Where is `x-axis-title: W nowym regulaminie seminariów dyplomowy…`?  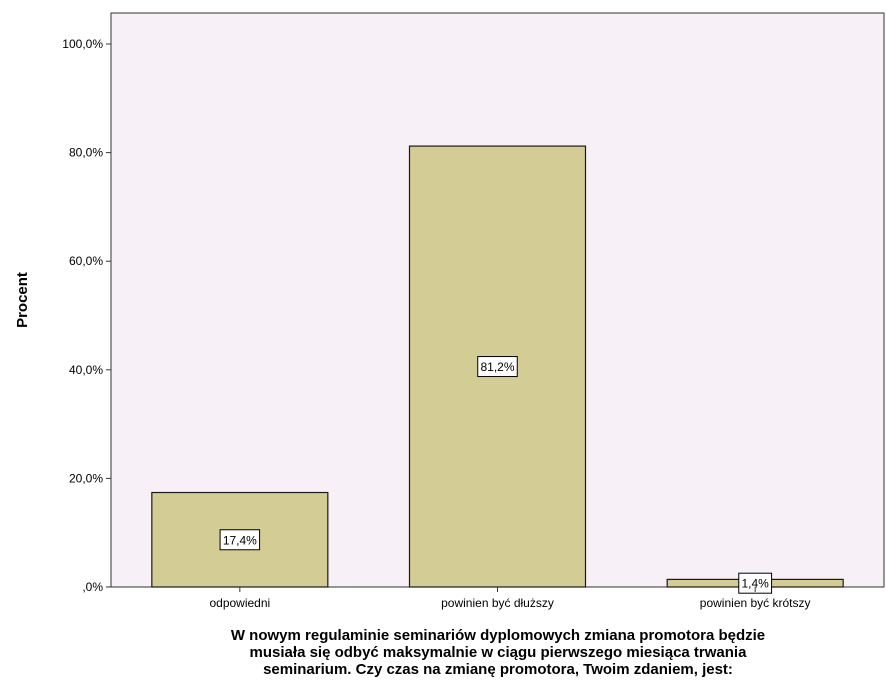
x-axis-title: W nowym regulaminie seminariów dyplomowy… is located at coordinates (498, 652).